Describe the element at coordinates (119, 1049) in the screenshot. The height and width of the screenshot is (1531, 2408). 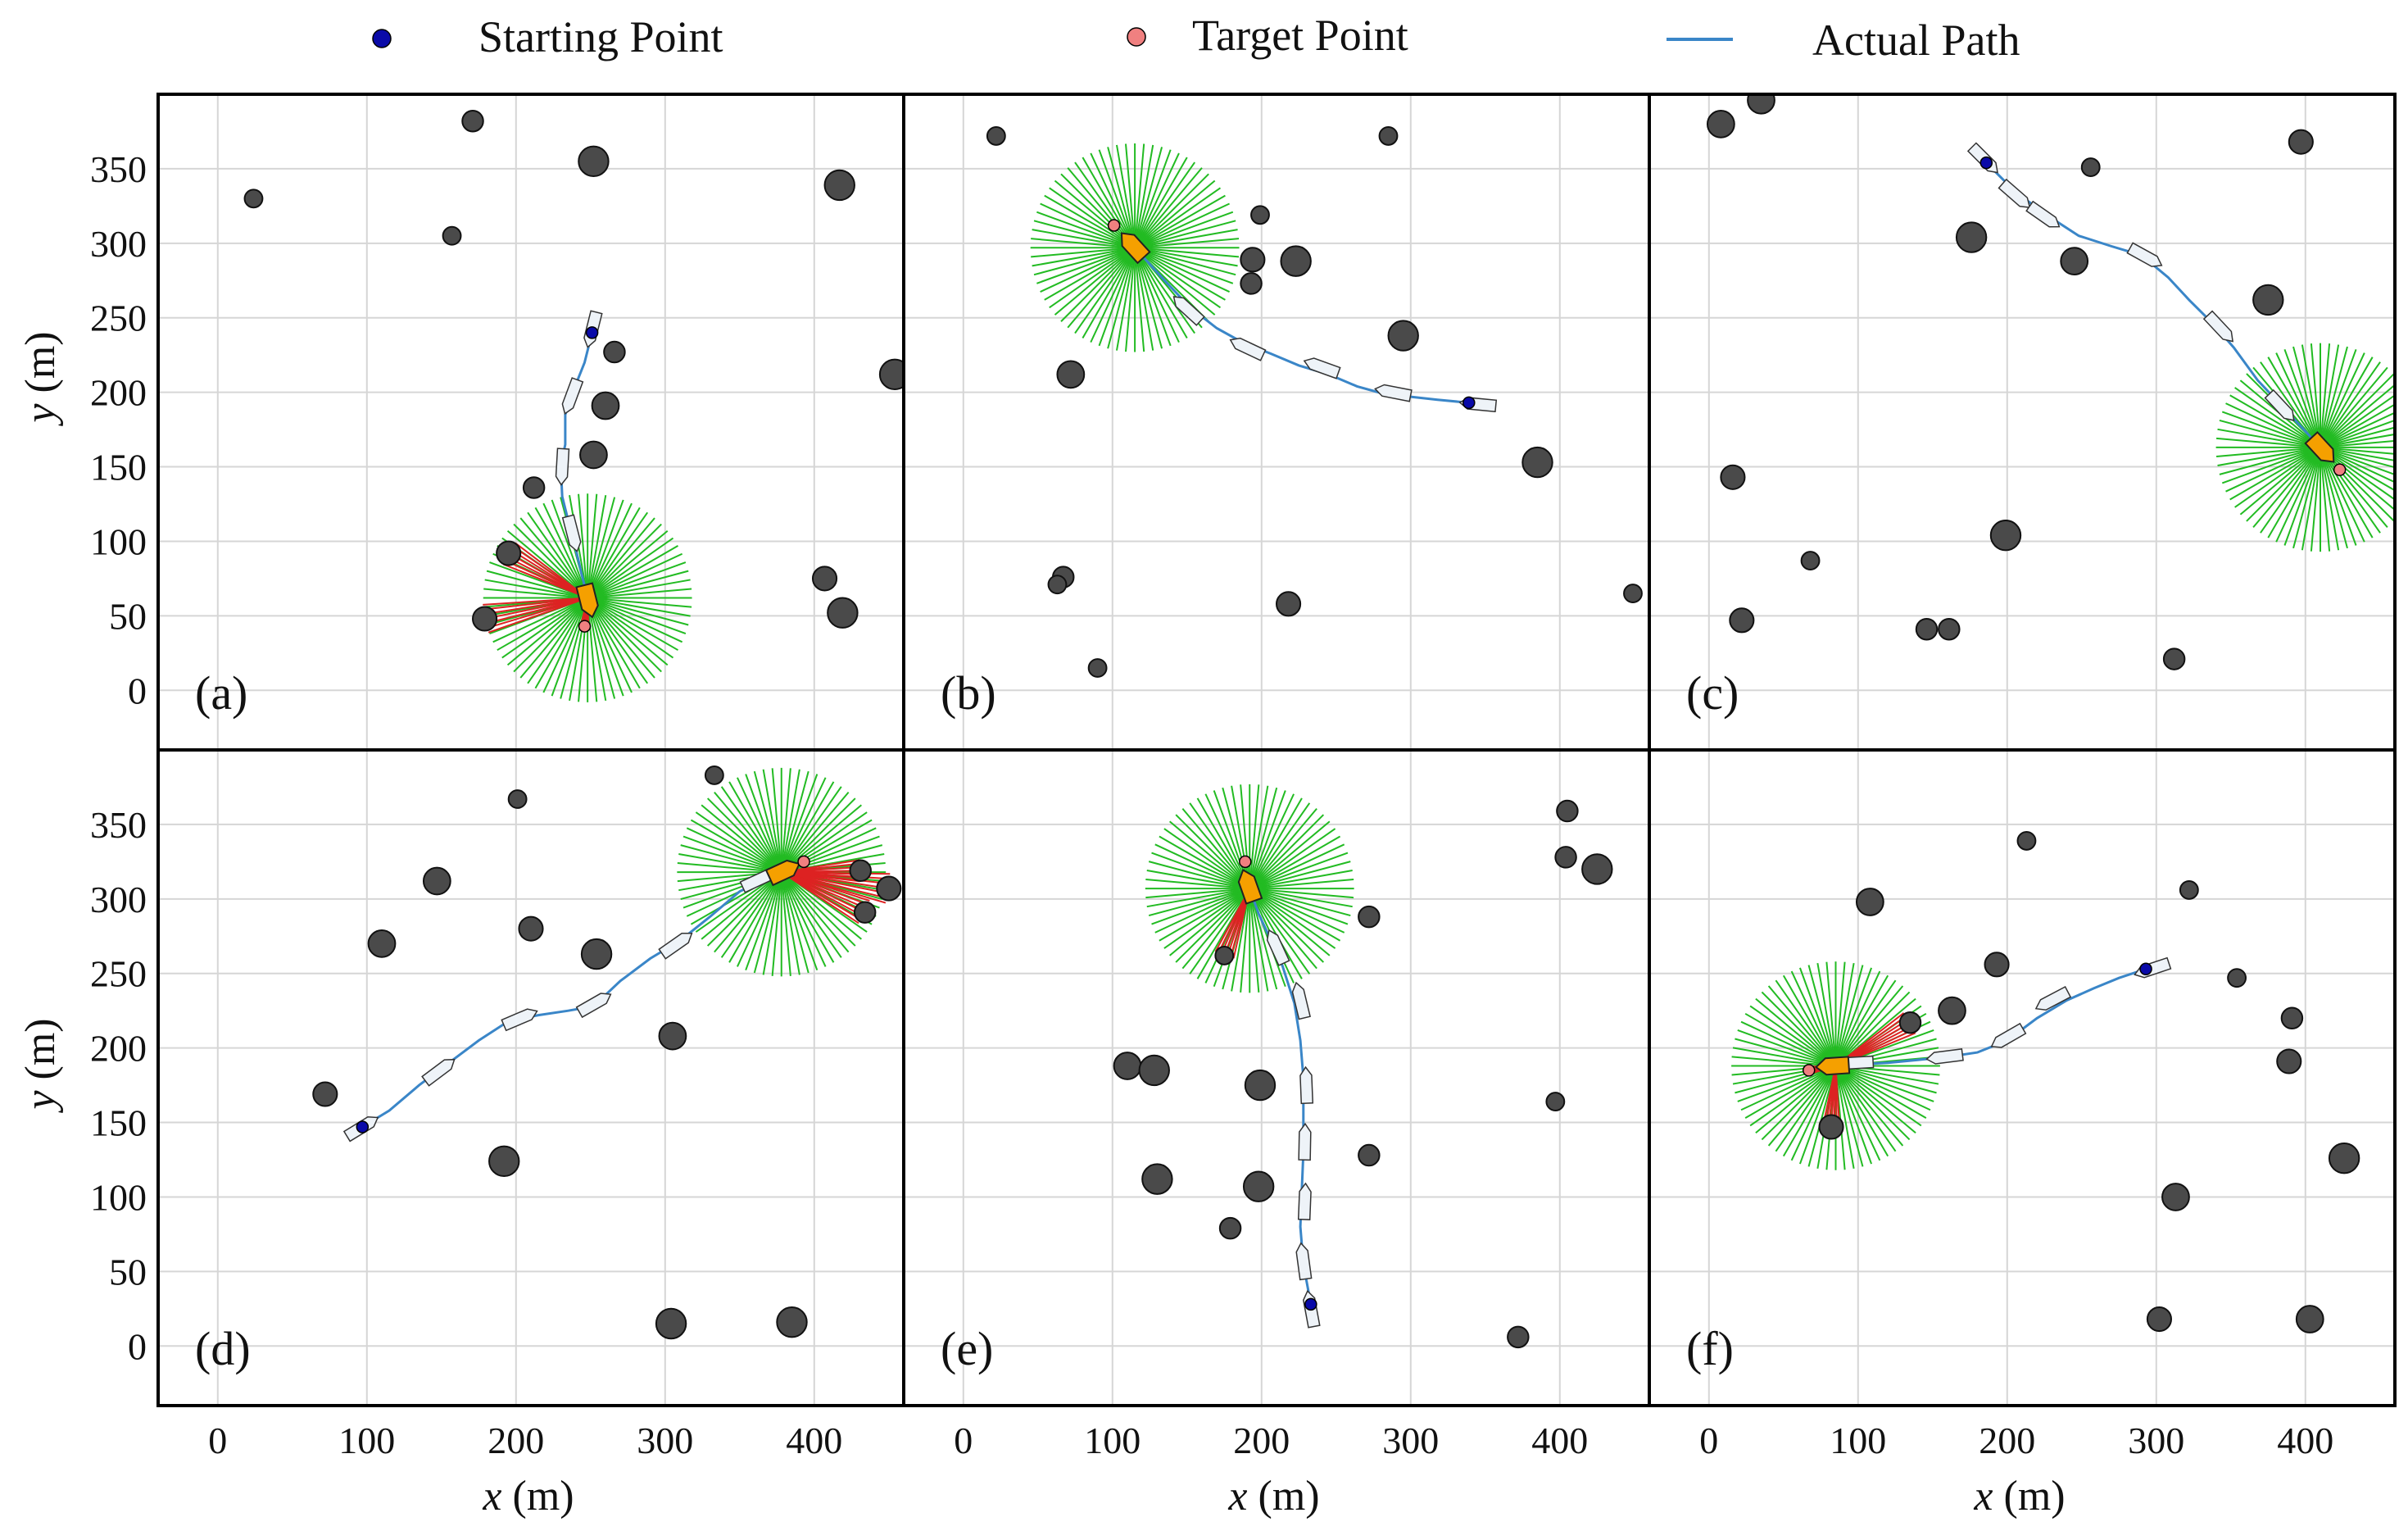
I see `ytick-label: 200` at that location.